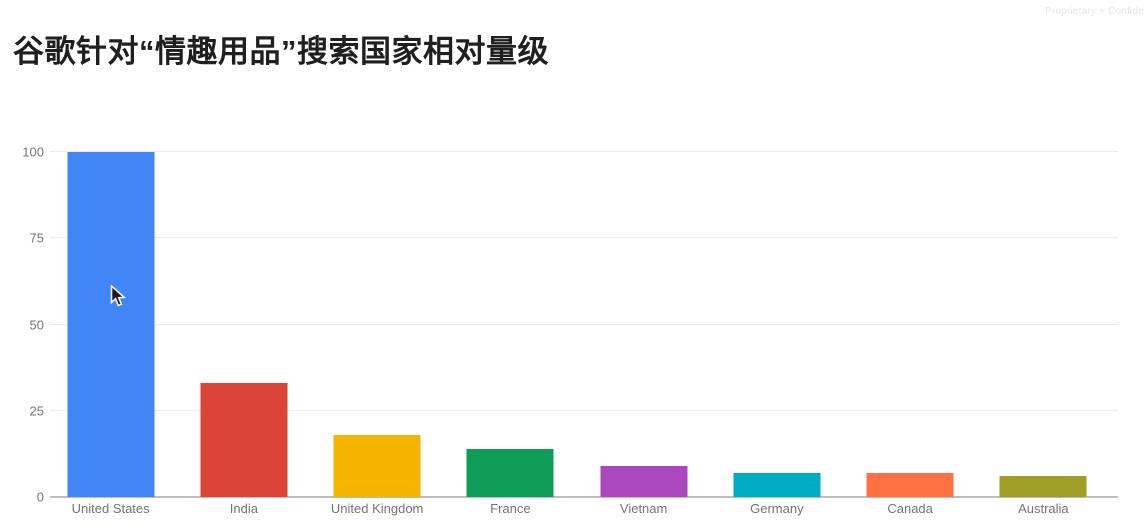 The height and width of the screenshot is (528, 1144). What do you see at coordinates (777, 484) in the screenshot?
I see `bar-germany` at bounding box center [777, 484].